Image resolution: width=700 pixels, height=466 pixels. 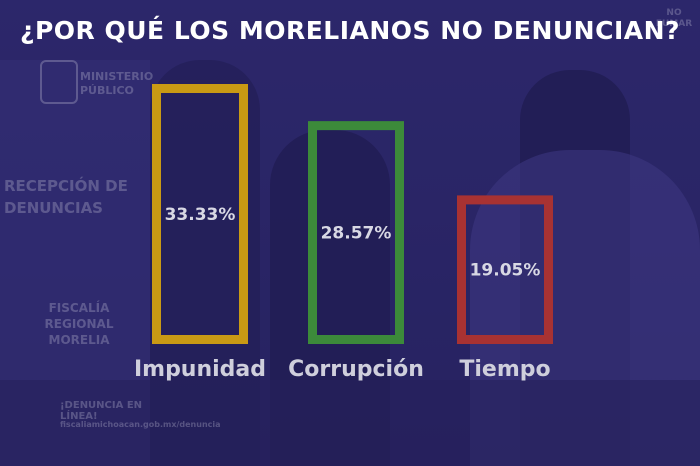 What do you see at coordinates (674, 18) in the screenshot?
I see `sign-fumar: NO FUMAR` at bounding box center [674, 18].